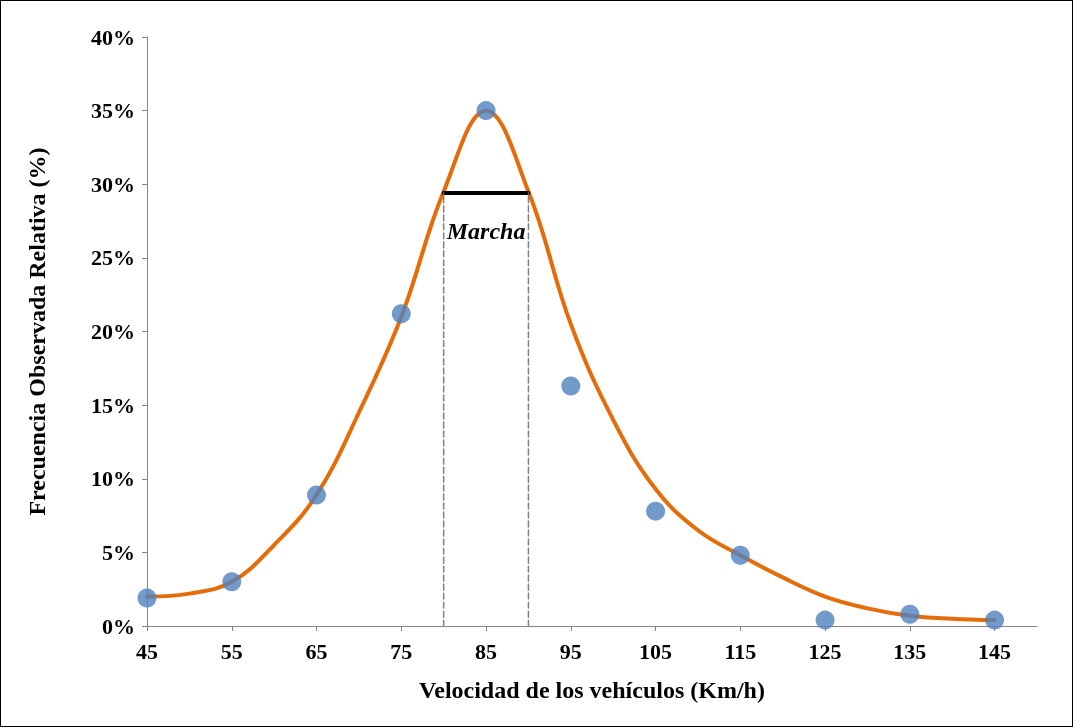  Describe the element at coordinates (113, 479) in the screenshot. I see `y-tick-label: 10%` at that location.